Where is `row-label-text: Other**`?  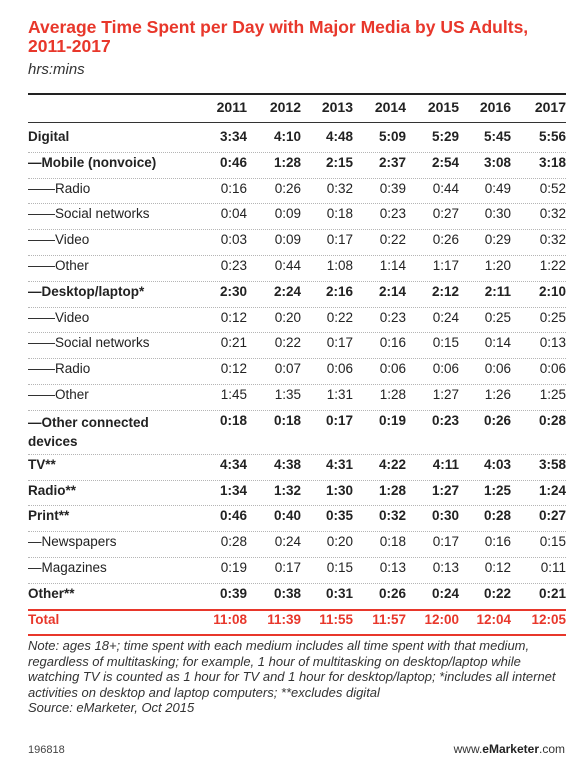
row-label-text: Other** is located at coordinates (51, 593).